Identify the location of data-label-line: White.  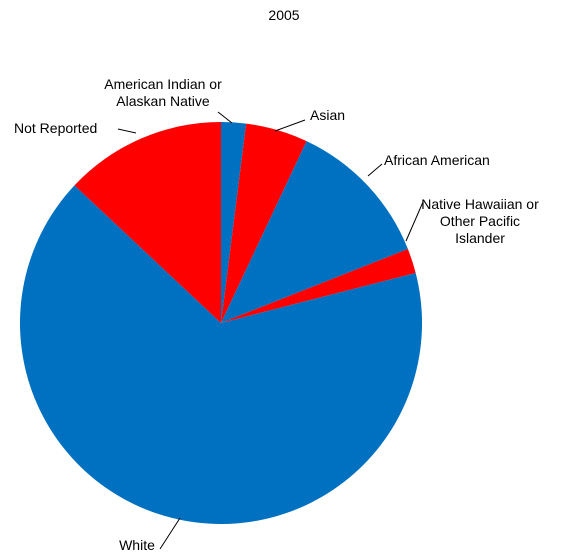
(137, 545).